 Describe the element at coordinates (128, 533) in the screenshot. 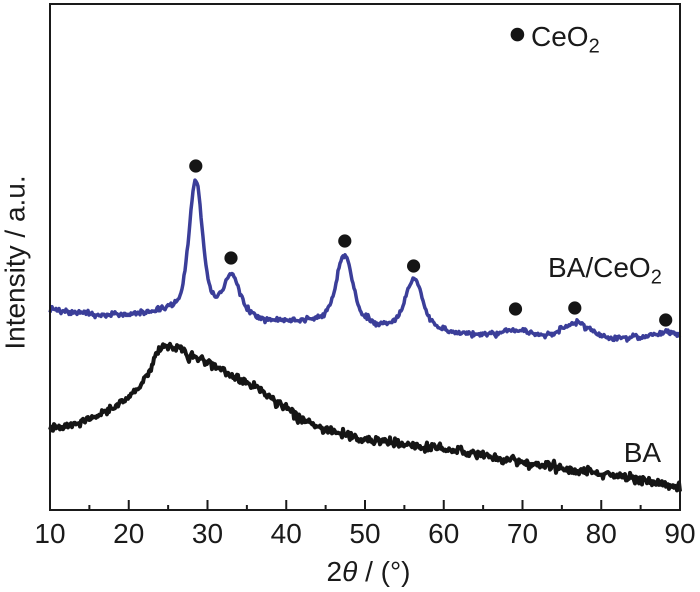

I see `svg-text: 20` at that location.